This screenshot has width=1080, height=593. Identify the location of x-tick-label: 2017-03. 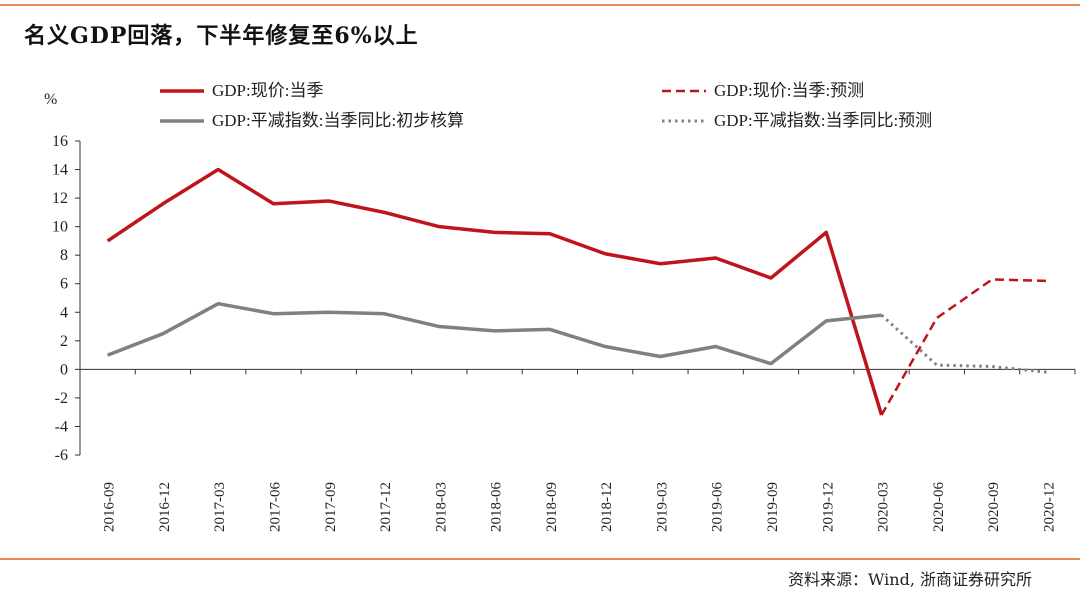
(220, 507).